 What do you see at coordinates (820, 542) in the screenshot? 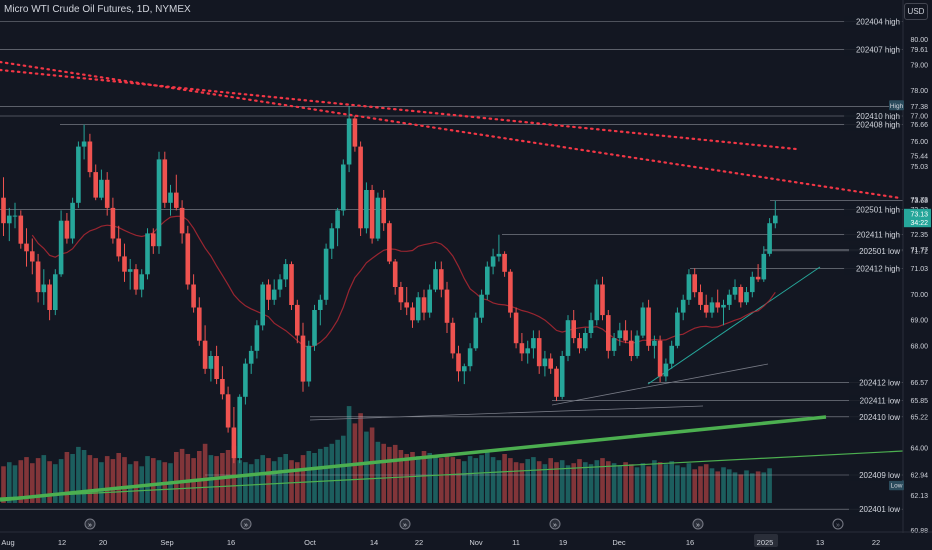
I see `time-tick-label: 13` at bounding box center [820, 542].